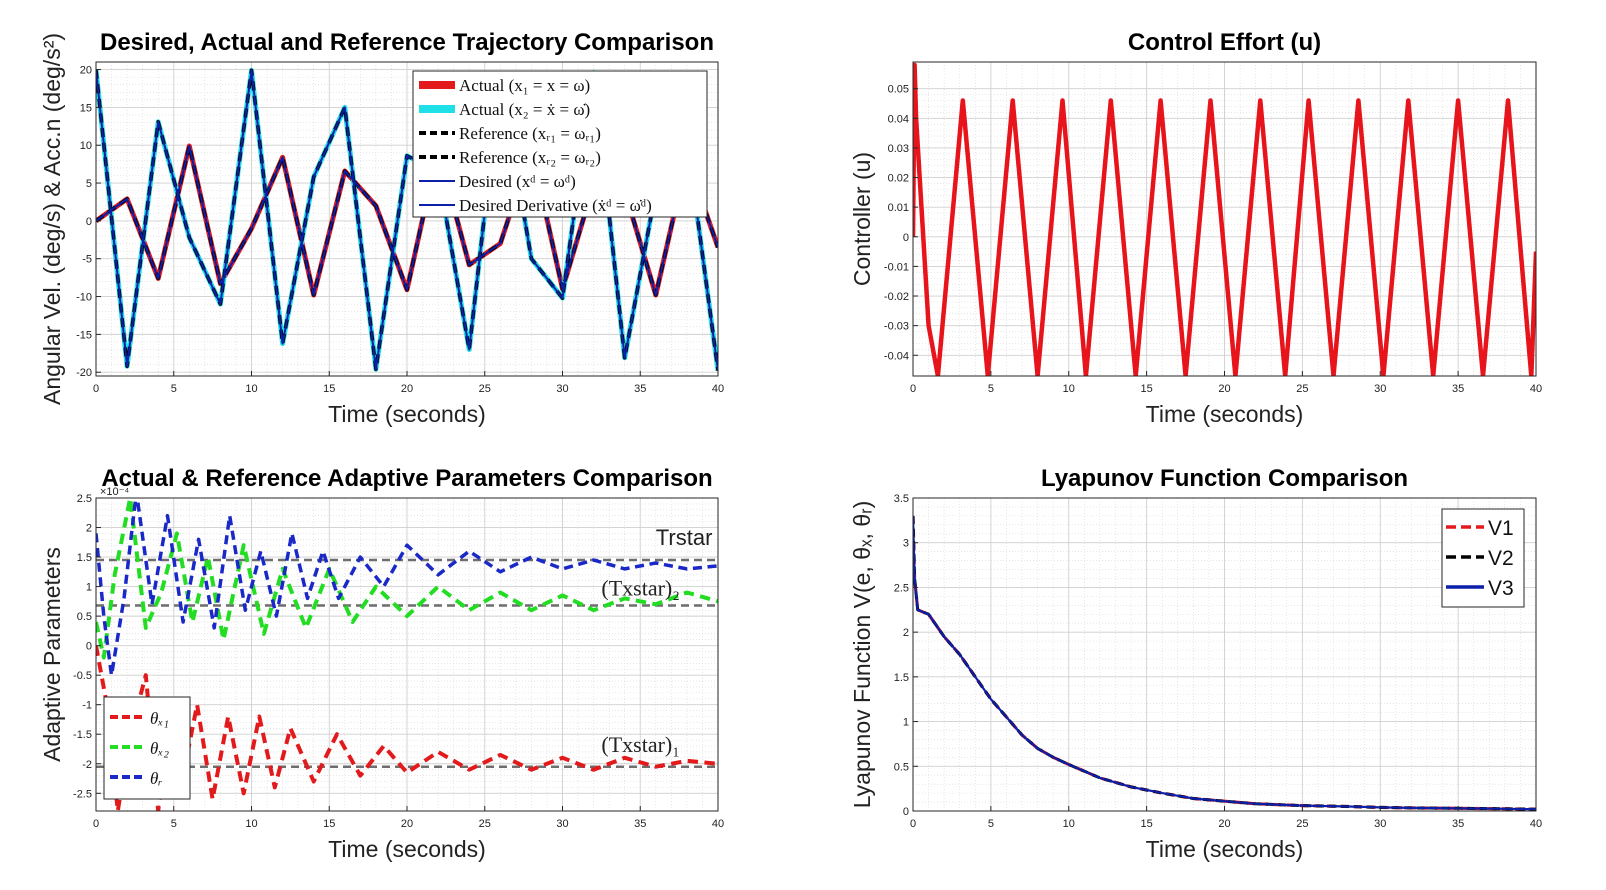 This screenshot has height=890, width=1606. I want to click on chart-title: Lyapunov Function Comparison, so click(1224, 478).